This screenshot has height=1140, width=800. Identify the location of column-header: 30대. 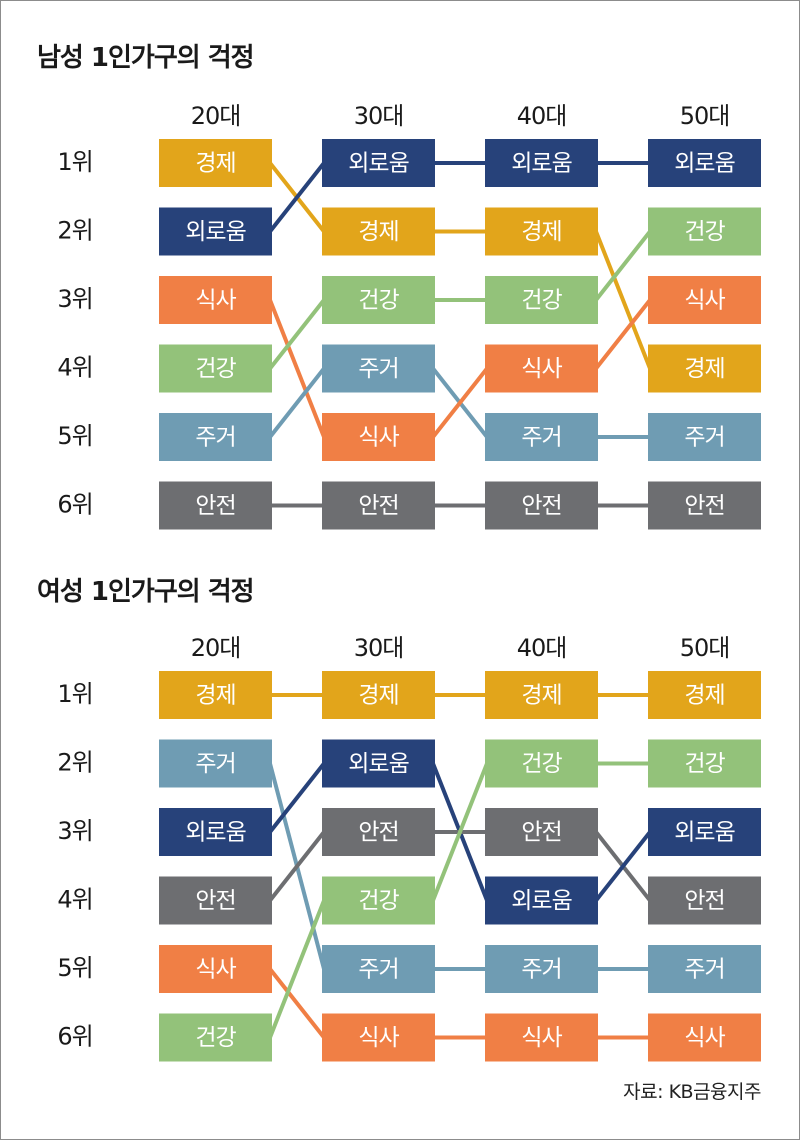
(379, 116).